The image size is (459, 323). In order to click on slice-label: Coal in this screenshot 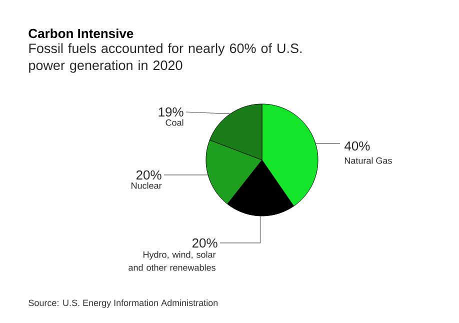, I will do `click(175, 122)`.